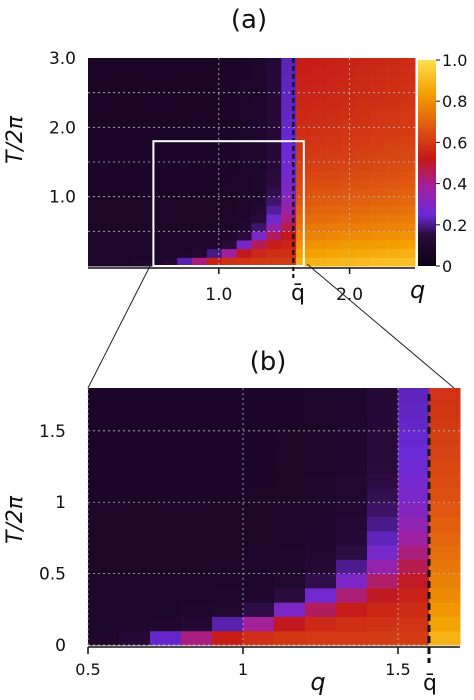 This screenshot has width=474, height=700. Describe the element at coordinates (447, 266) in the screenshot. I see `colorbar-tick-label: 0` at that location.